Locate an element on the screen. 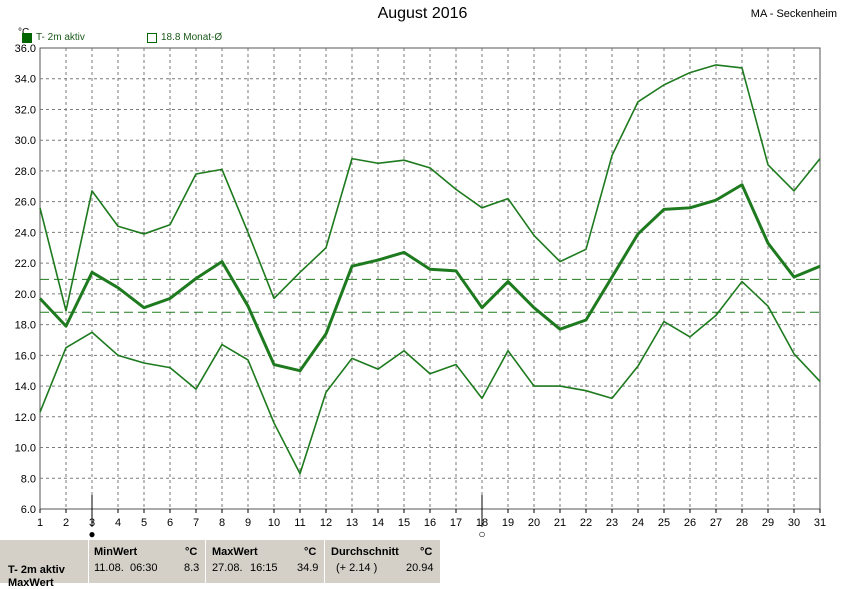 This screenshot has height=589, width=845. x-tick-label: 21 is located at coordinates (560, 523).